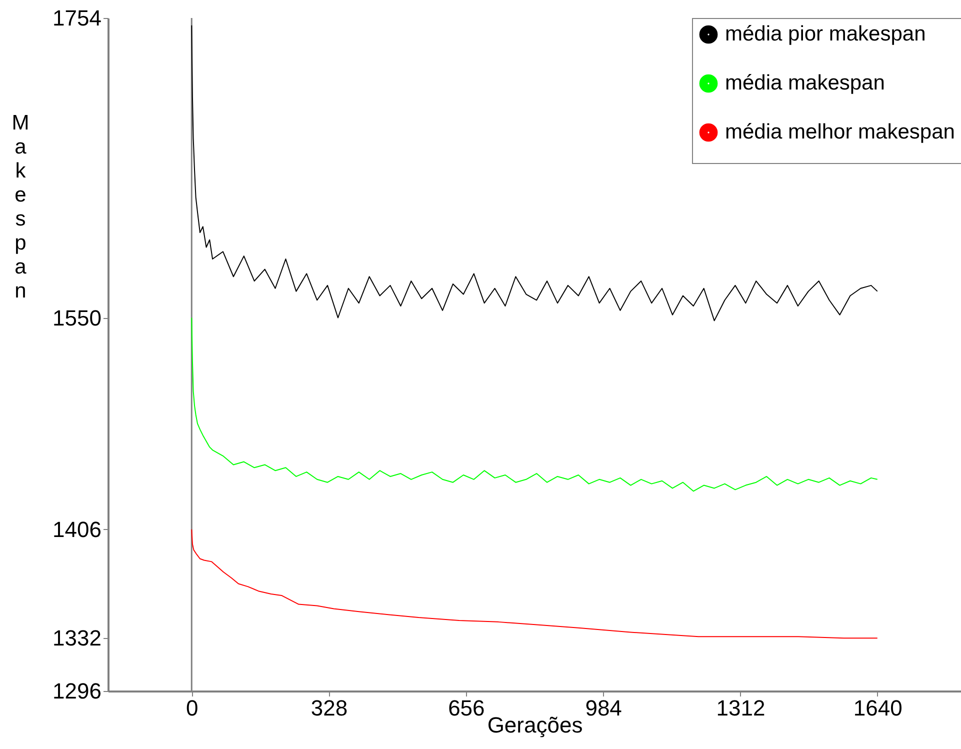 This screenshot has height=749, width=961. I want to click on y-tick-label: 1550, so click(77, 317).